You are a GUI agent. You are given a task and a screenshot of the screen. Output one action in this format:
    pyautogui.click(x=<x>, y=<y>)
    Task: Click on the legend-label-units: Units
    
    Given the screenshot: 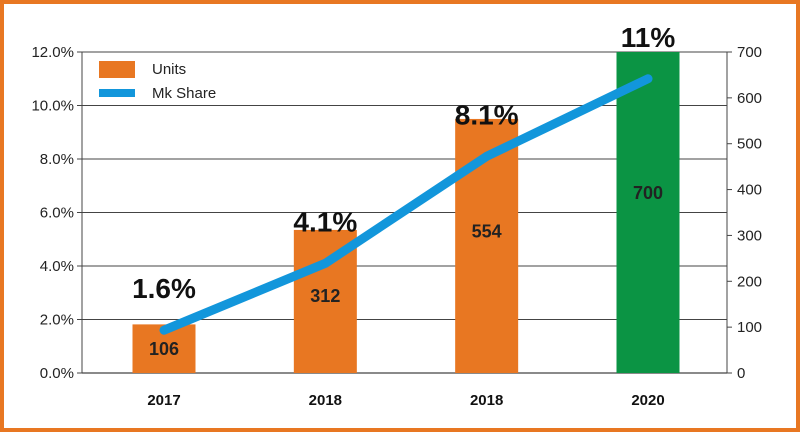 What is the action you would take?
    pyautogui.click(x=169, y=69)
    